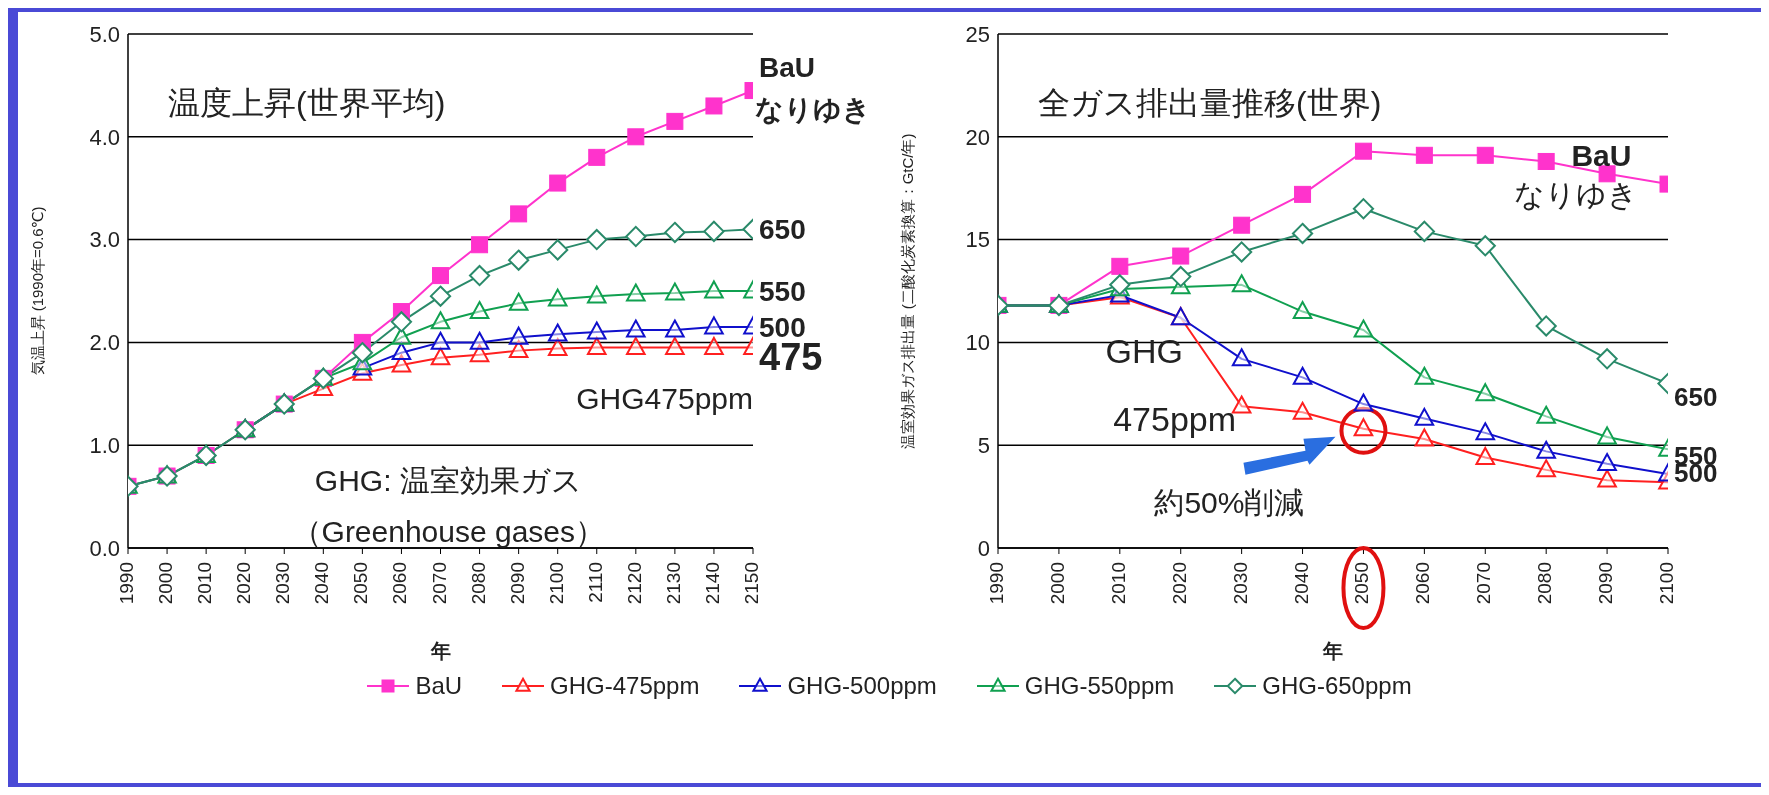  Describe the element at coordinates (448, 531) in the screenshot. I see `annotation: （Greenhouse gases）` at that location.